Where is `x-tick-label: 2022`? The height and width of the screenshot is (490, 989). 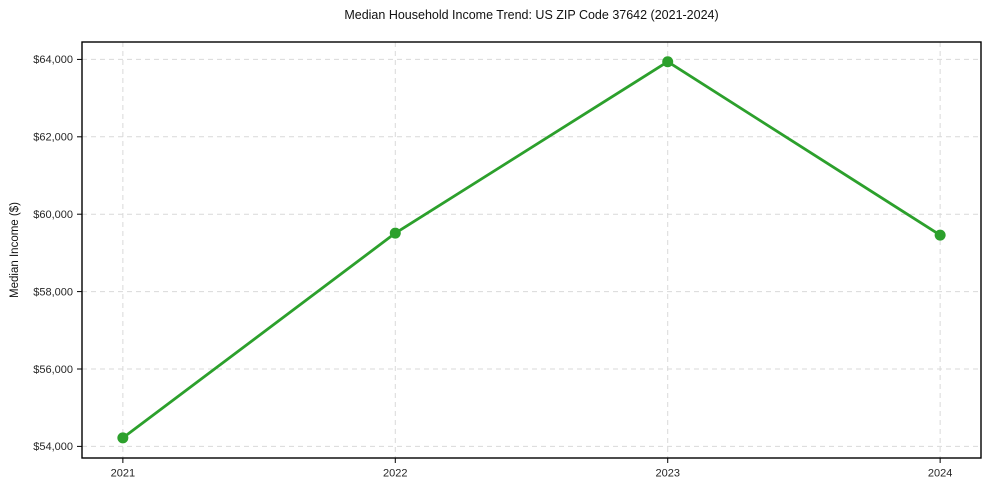 x-tick-label: 2022 is located at coordinates (395, 474).